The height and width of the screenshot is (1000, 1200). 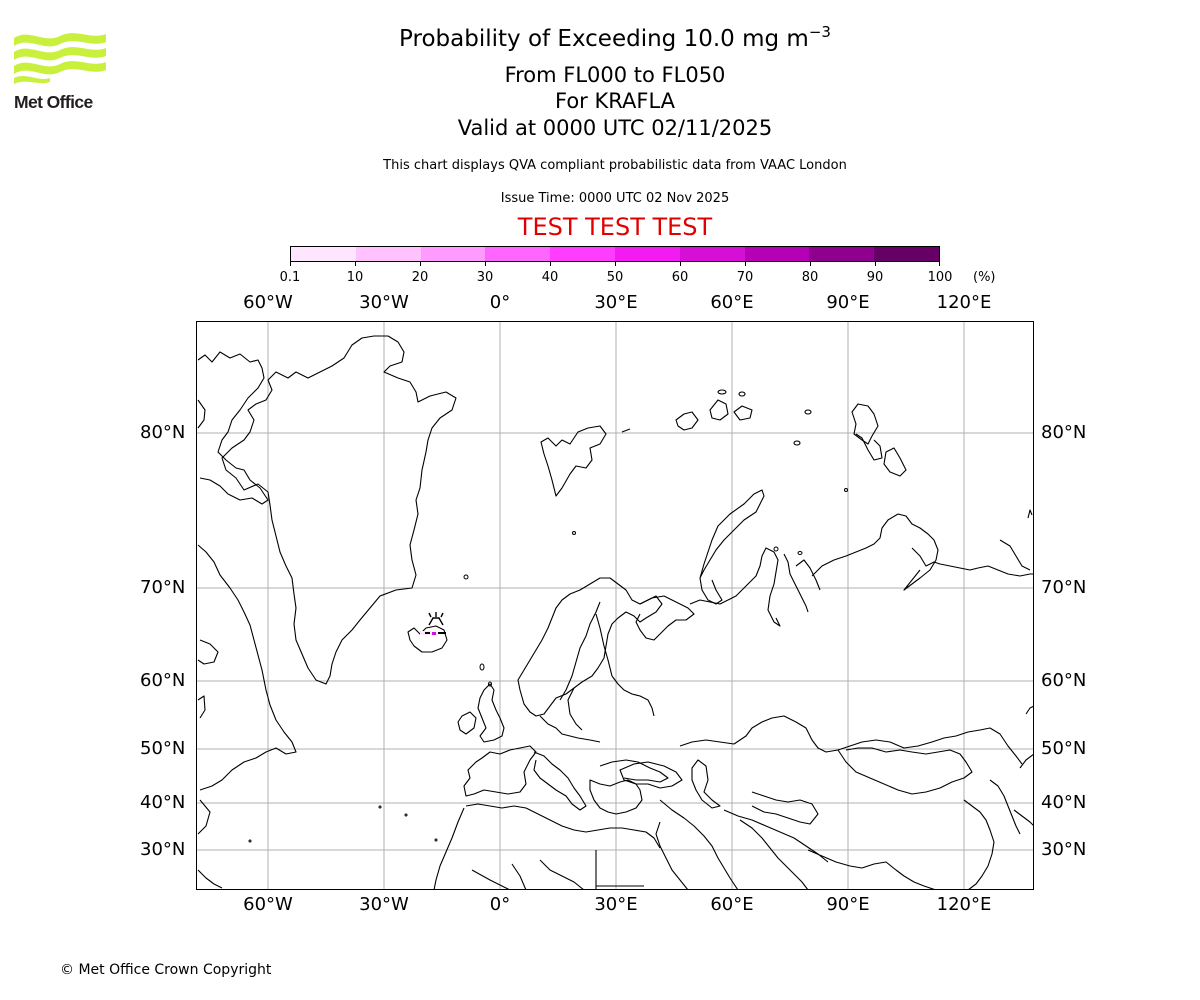 I want to click on copyright-notice: © Met Office Crown Copyright, so click(x=166, y=970).